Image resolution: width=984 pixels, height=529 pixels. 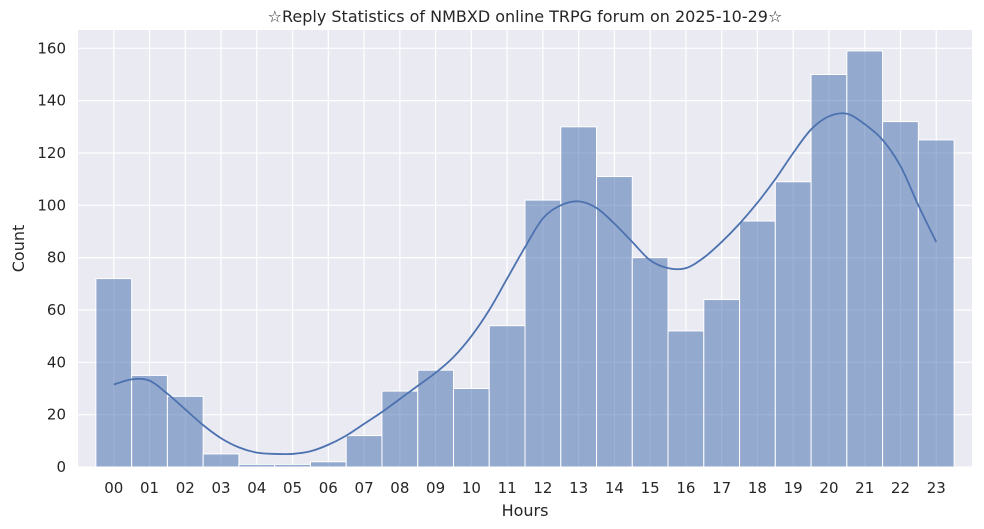 What do you see at coordinates (685, 488) in the screenshot?
I see `x-tick-label: 16` at bounding box center [685, 488].